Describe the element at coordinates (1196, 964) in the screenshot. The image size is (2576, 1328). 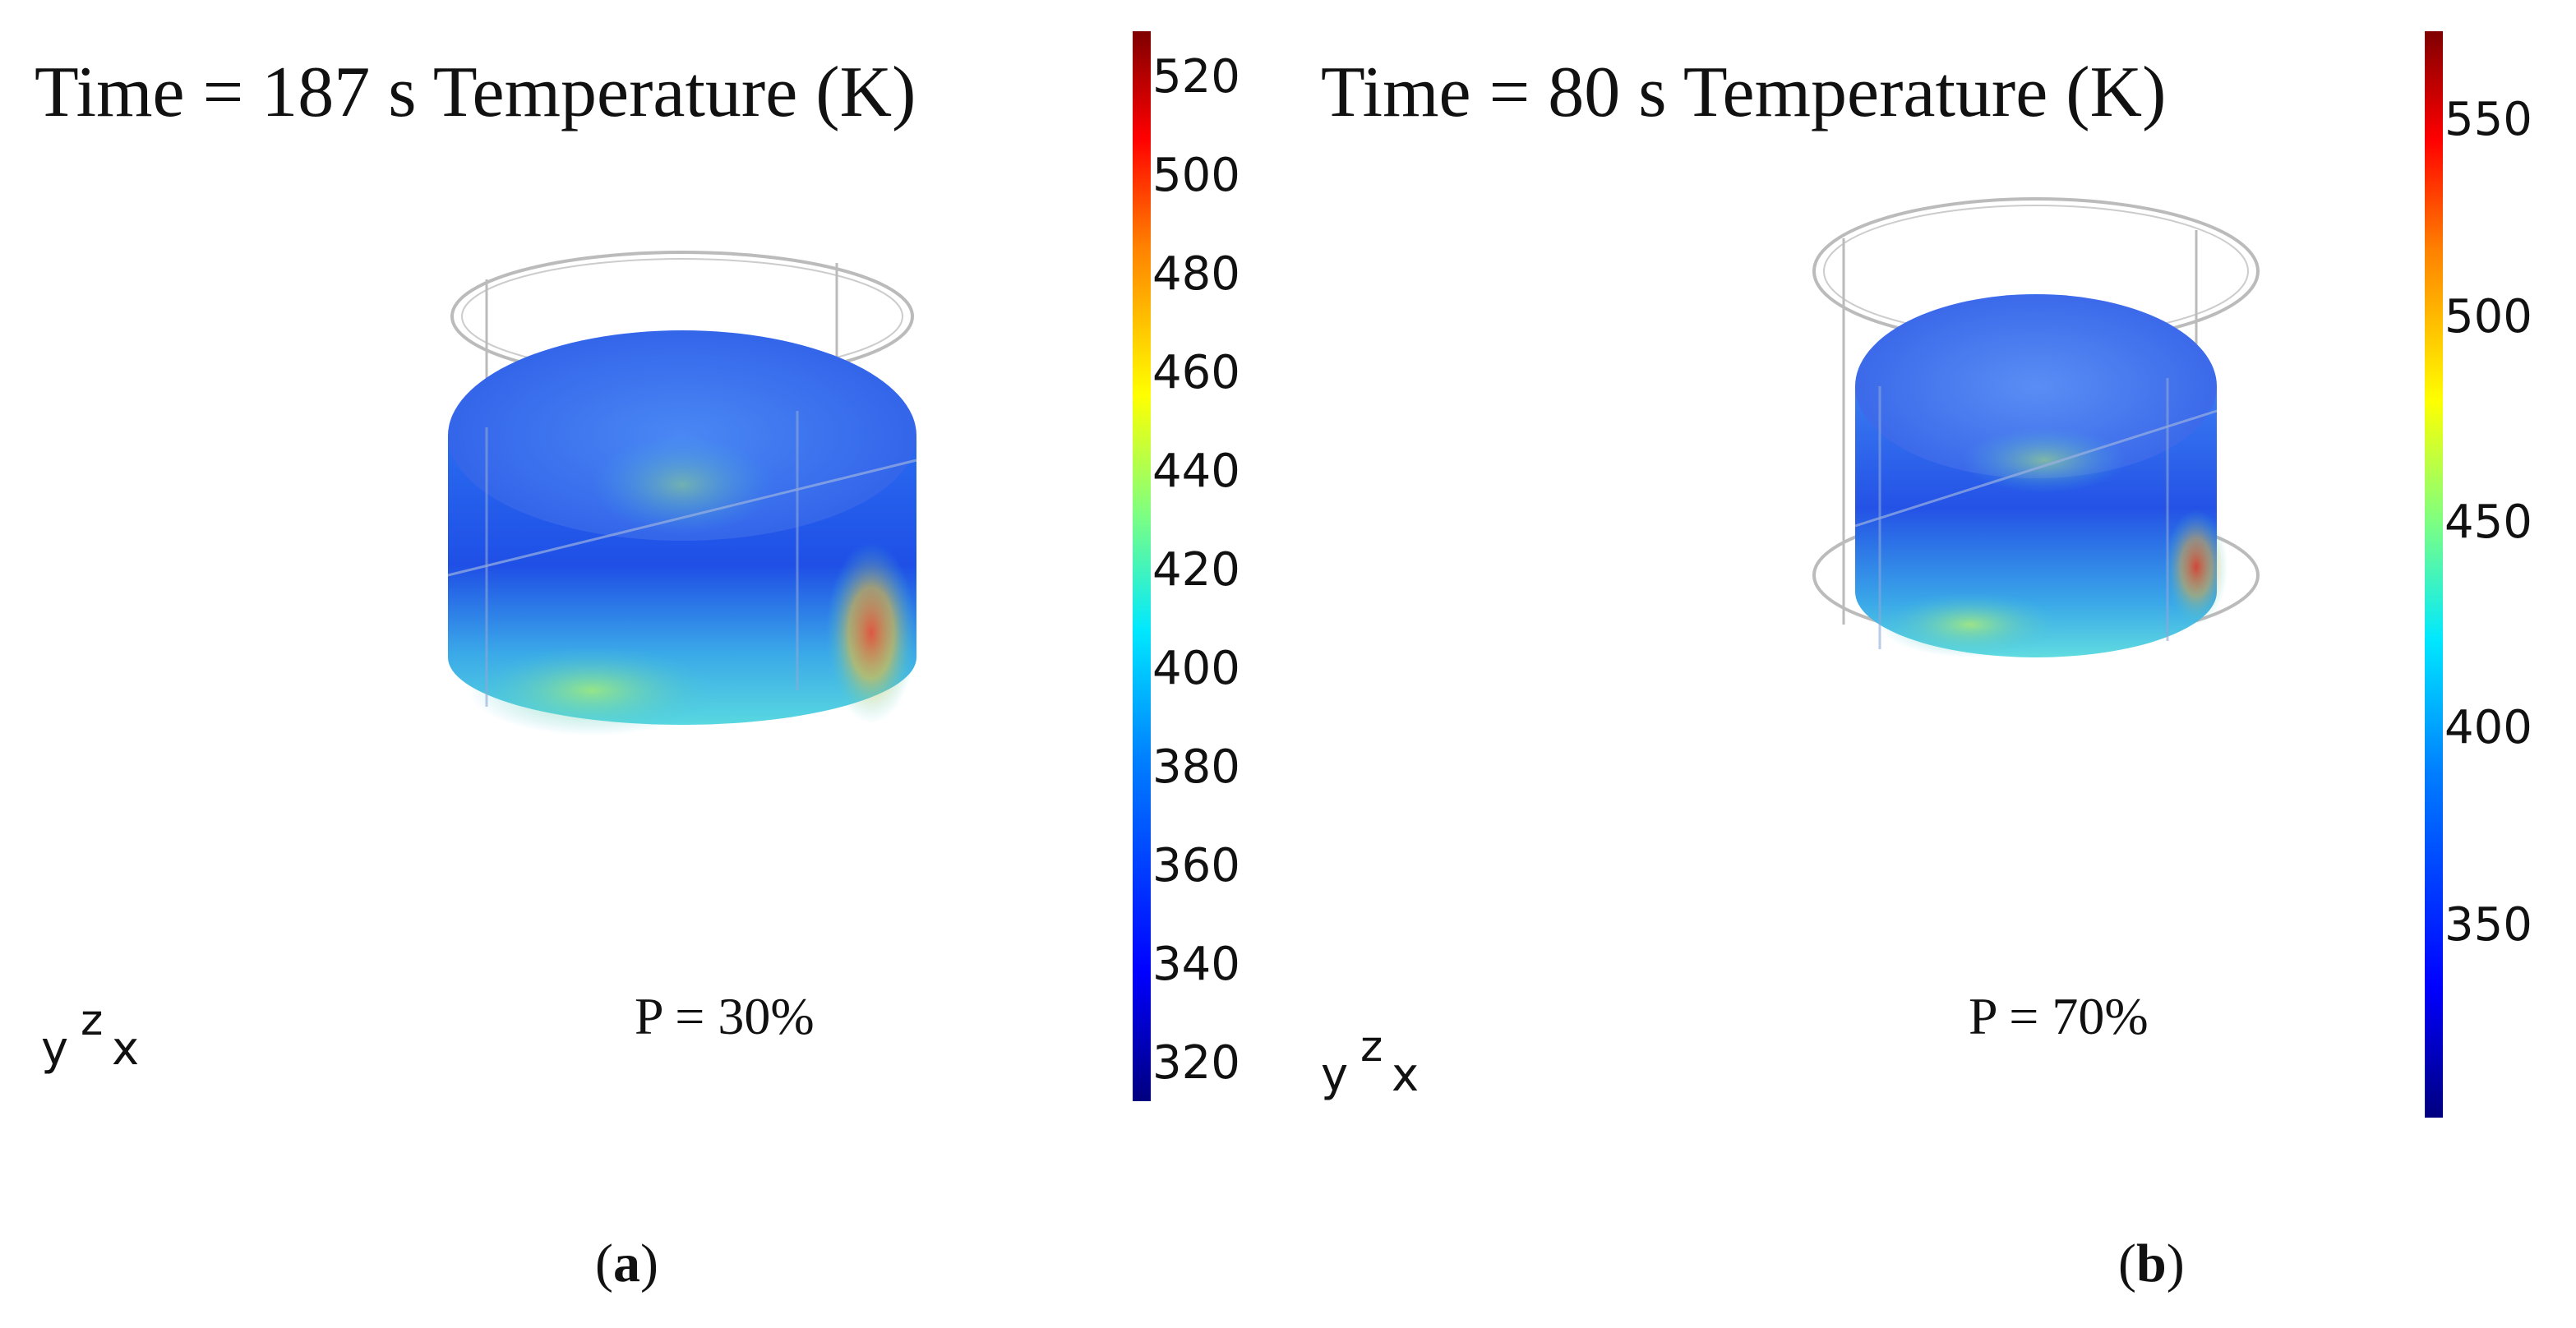
I see `colorbar-tick-label: 340` at that location.